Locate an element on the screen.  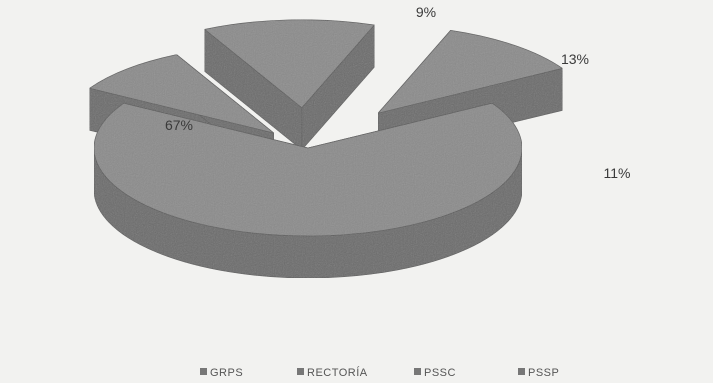
legend-item-grps: GRPS is located at coordinates (221, 373).